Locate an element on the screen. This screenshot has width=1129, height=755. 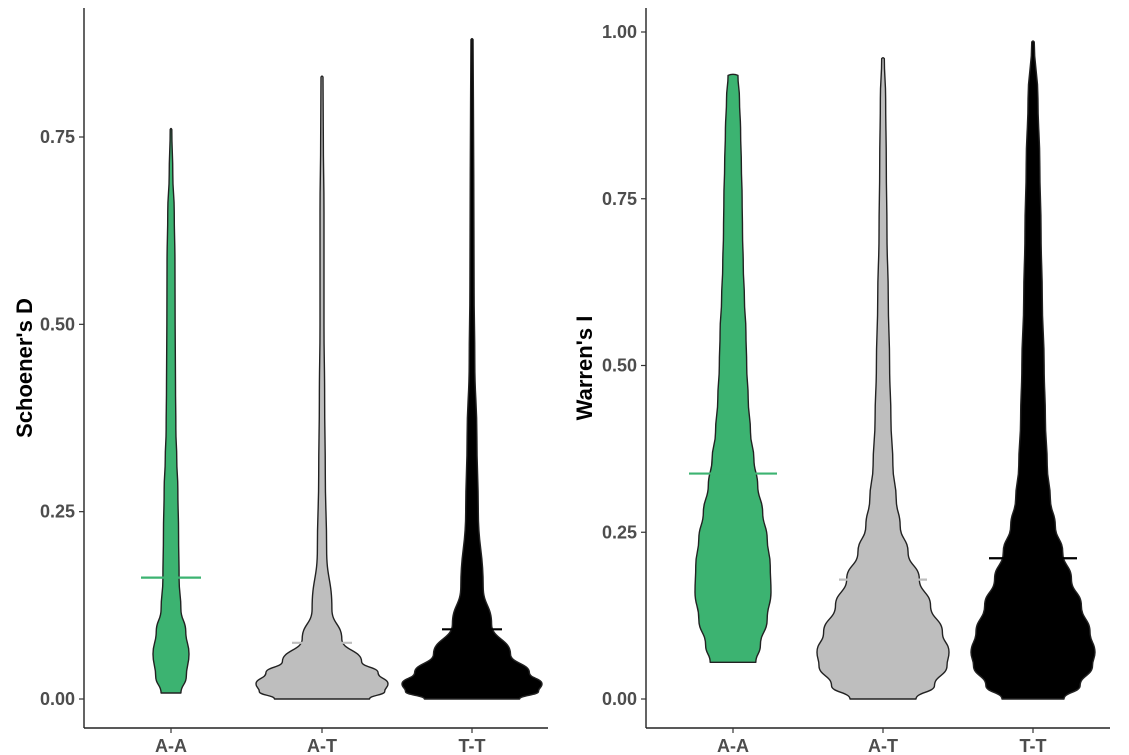
y-tick-label: 1.00 is located at coordinates (619, 32).